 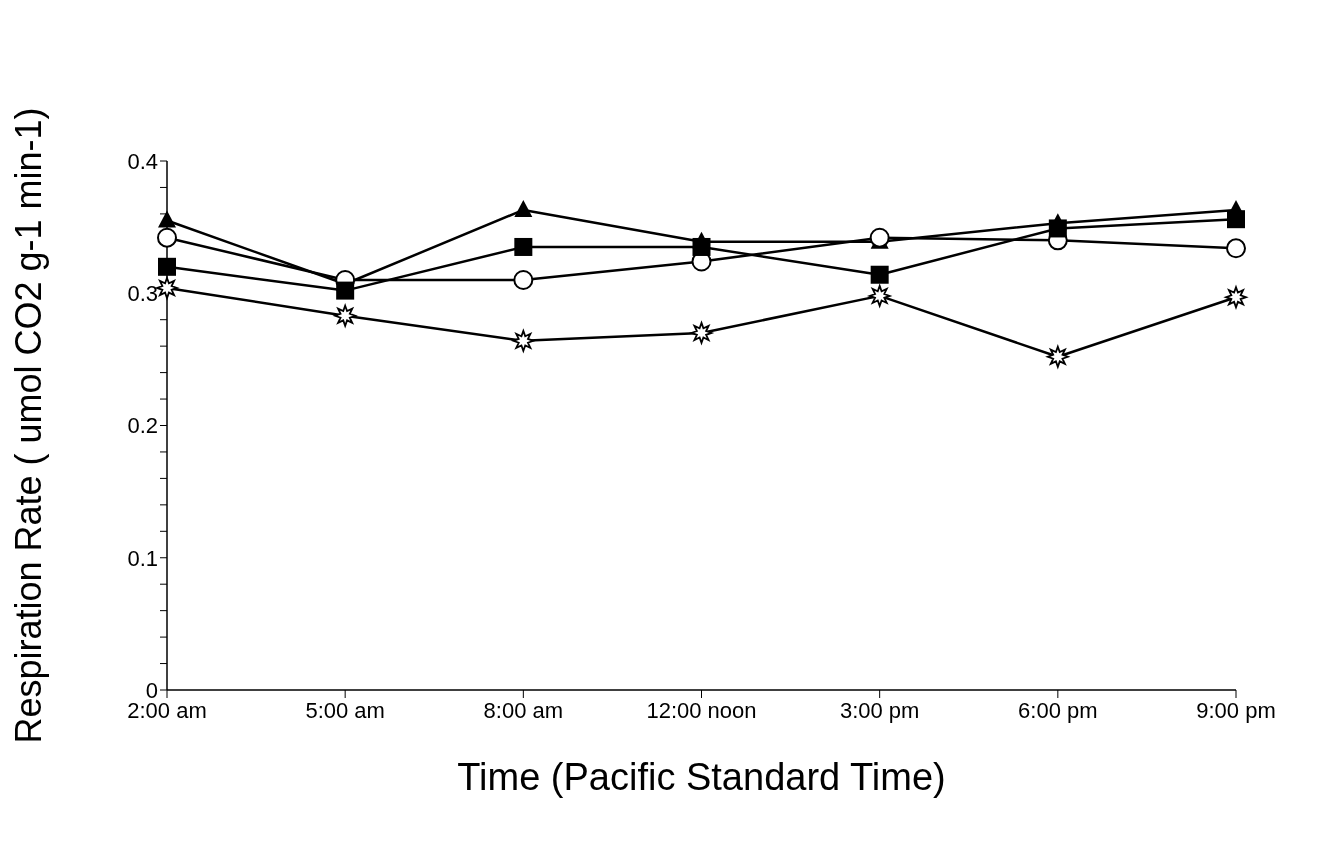 What do you see at coordinates (142, 558) in the screenshot?
I see `y-tick-label: 0.1` at bounding box center [142, 558].